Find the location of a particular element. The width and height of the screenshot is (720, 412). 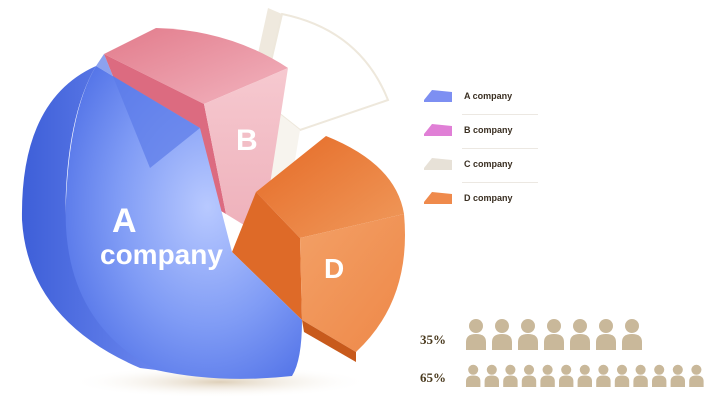

legend-item-c-company: C company is located at coordinates (478, 169).